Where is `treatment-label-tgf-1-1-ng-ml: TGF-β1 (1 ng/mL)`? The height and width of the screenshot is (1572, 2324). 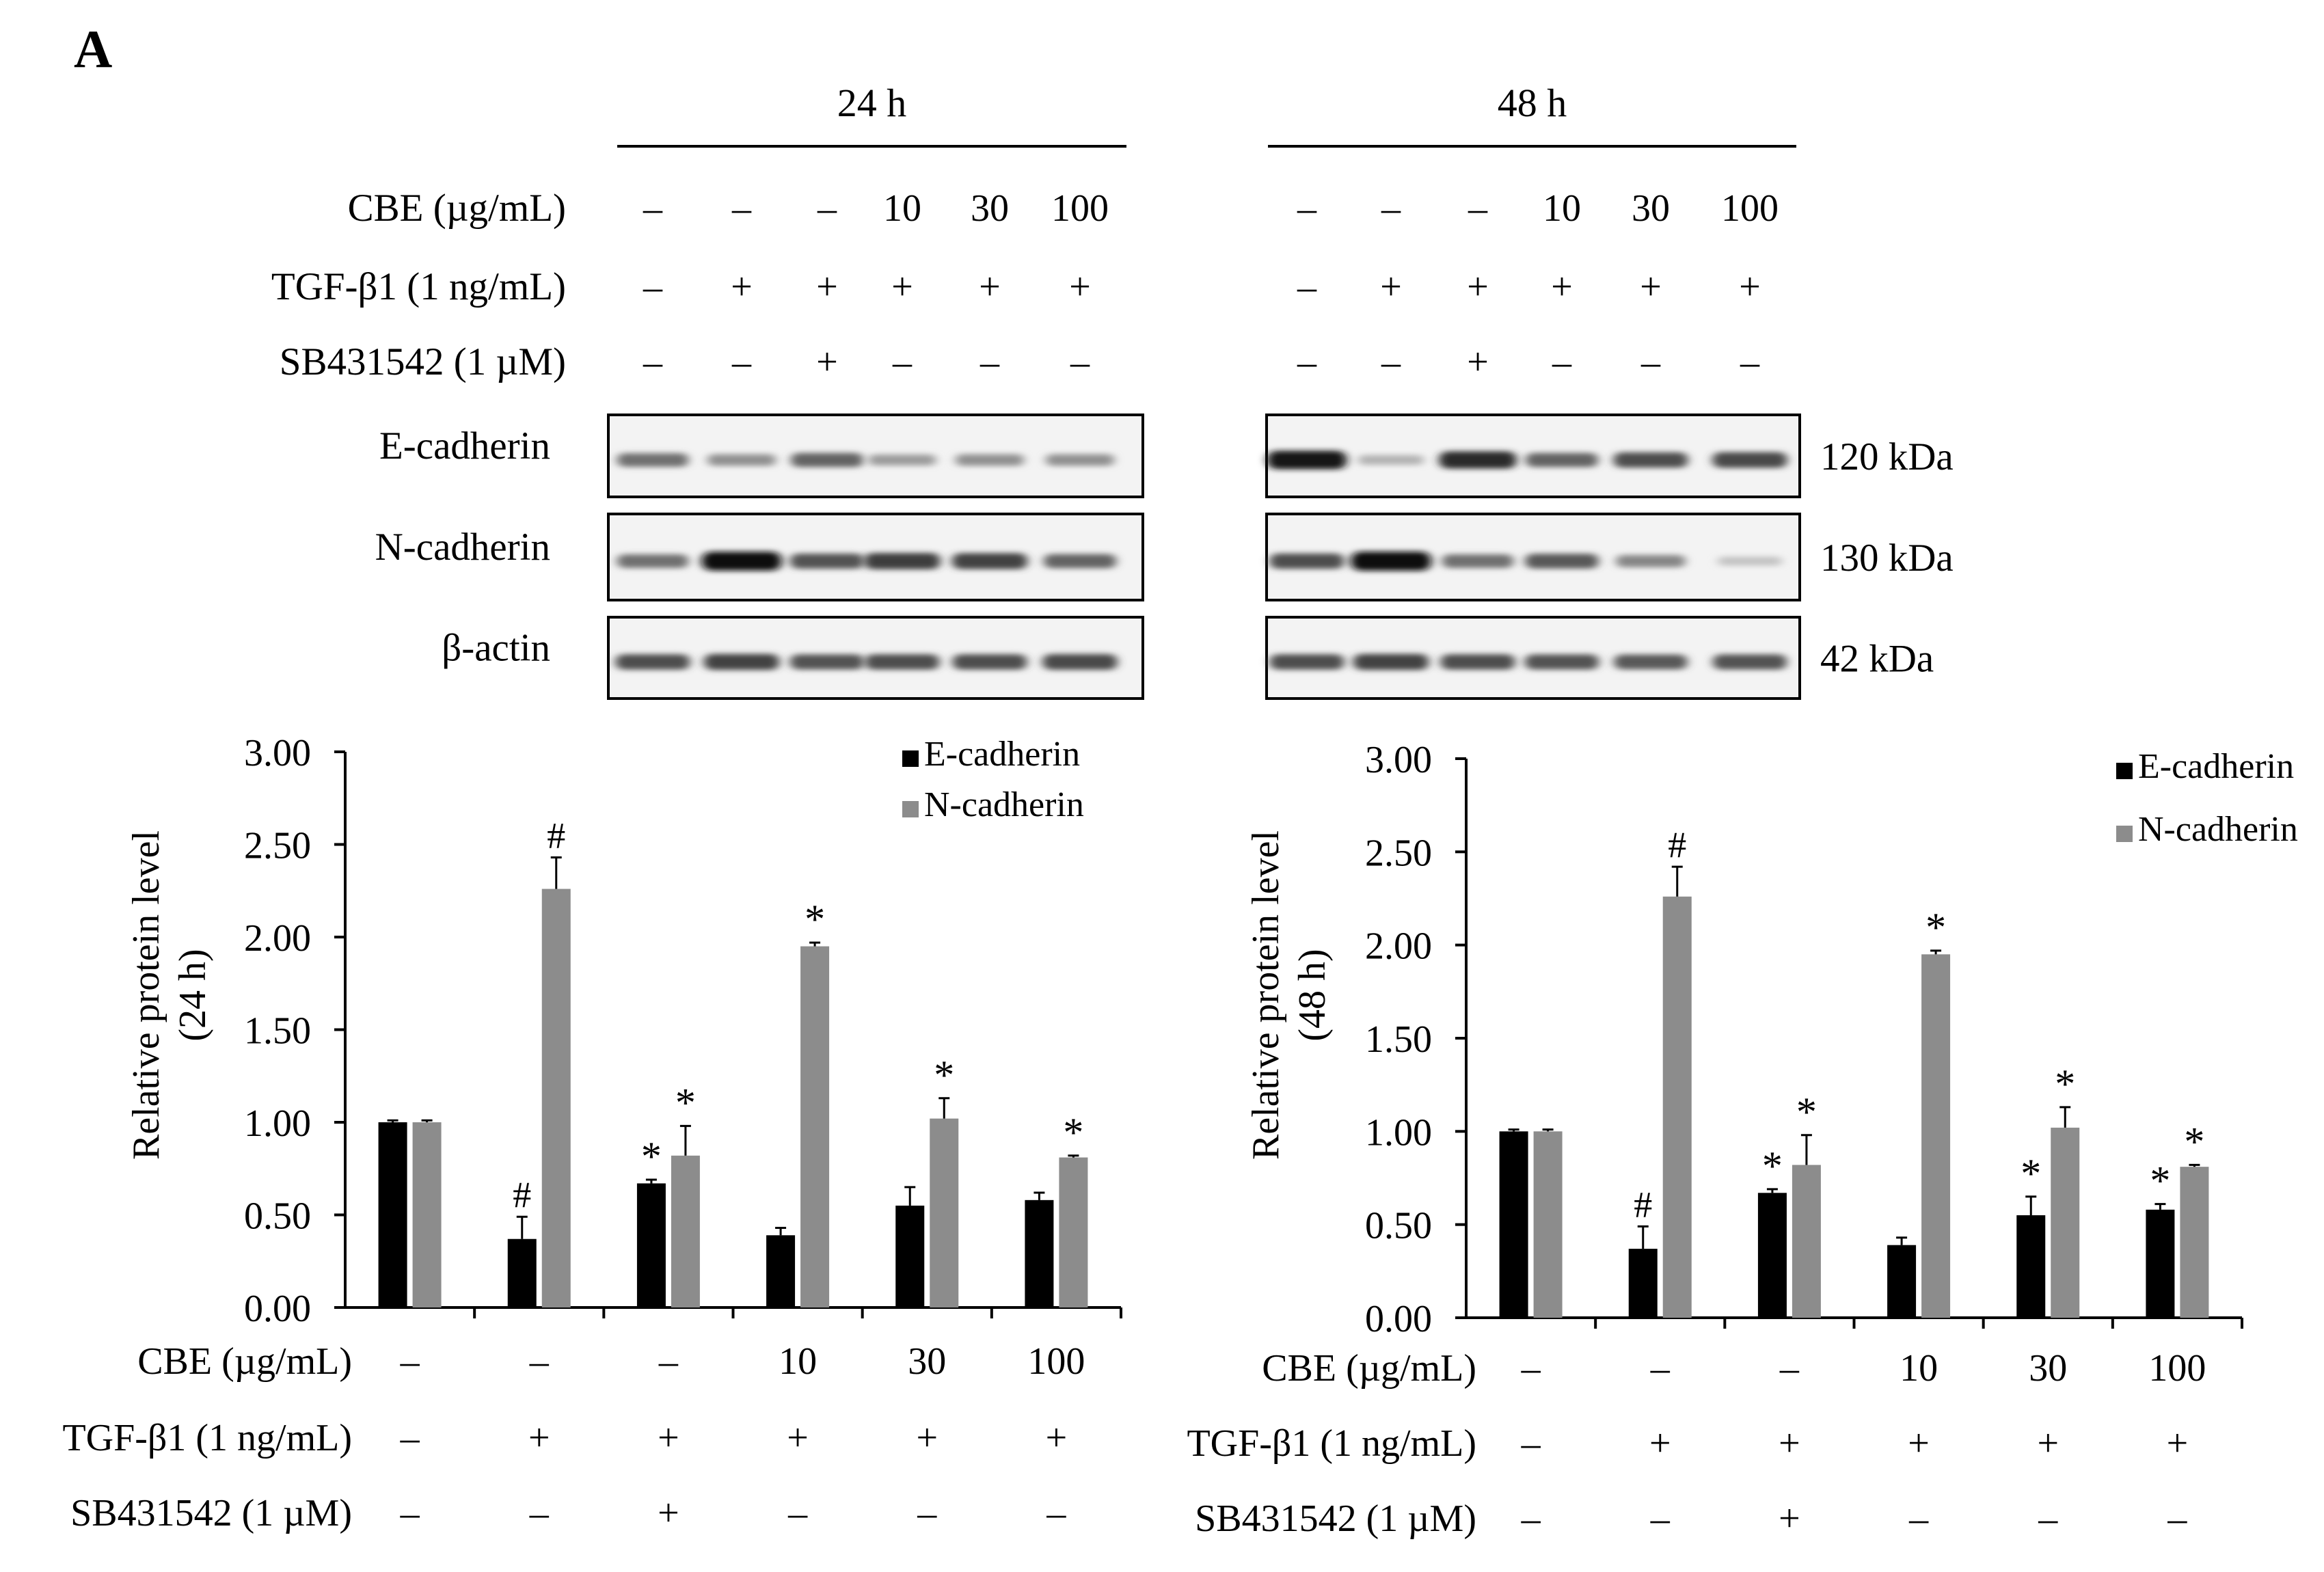
treatment-label-tgf-1-1-ng-ml: TGF-β1 (1 ng/mL) is located at coordinates (207, 1438).